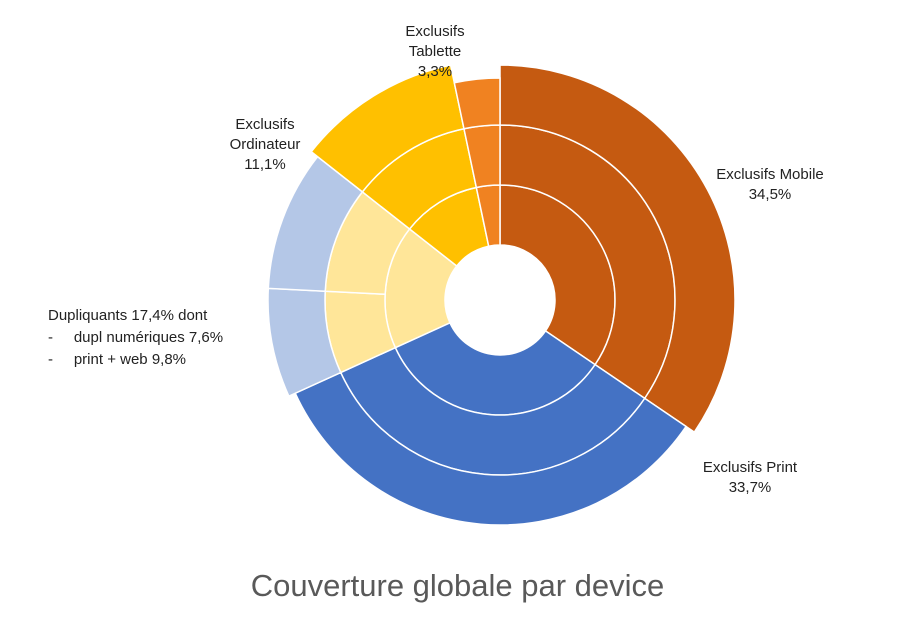  I want to click on label-name: Exclusifs Ordinateur, so click(265, 135).